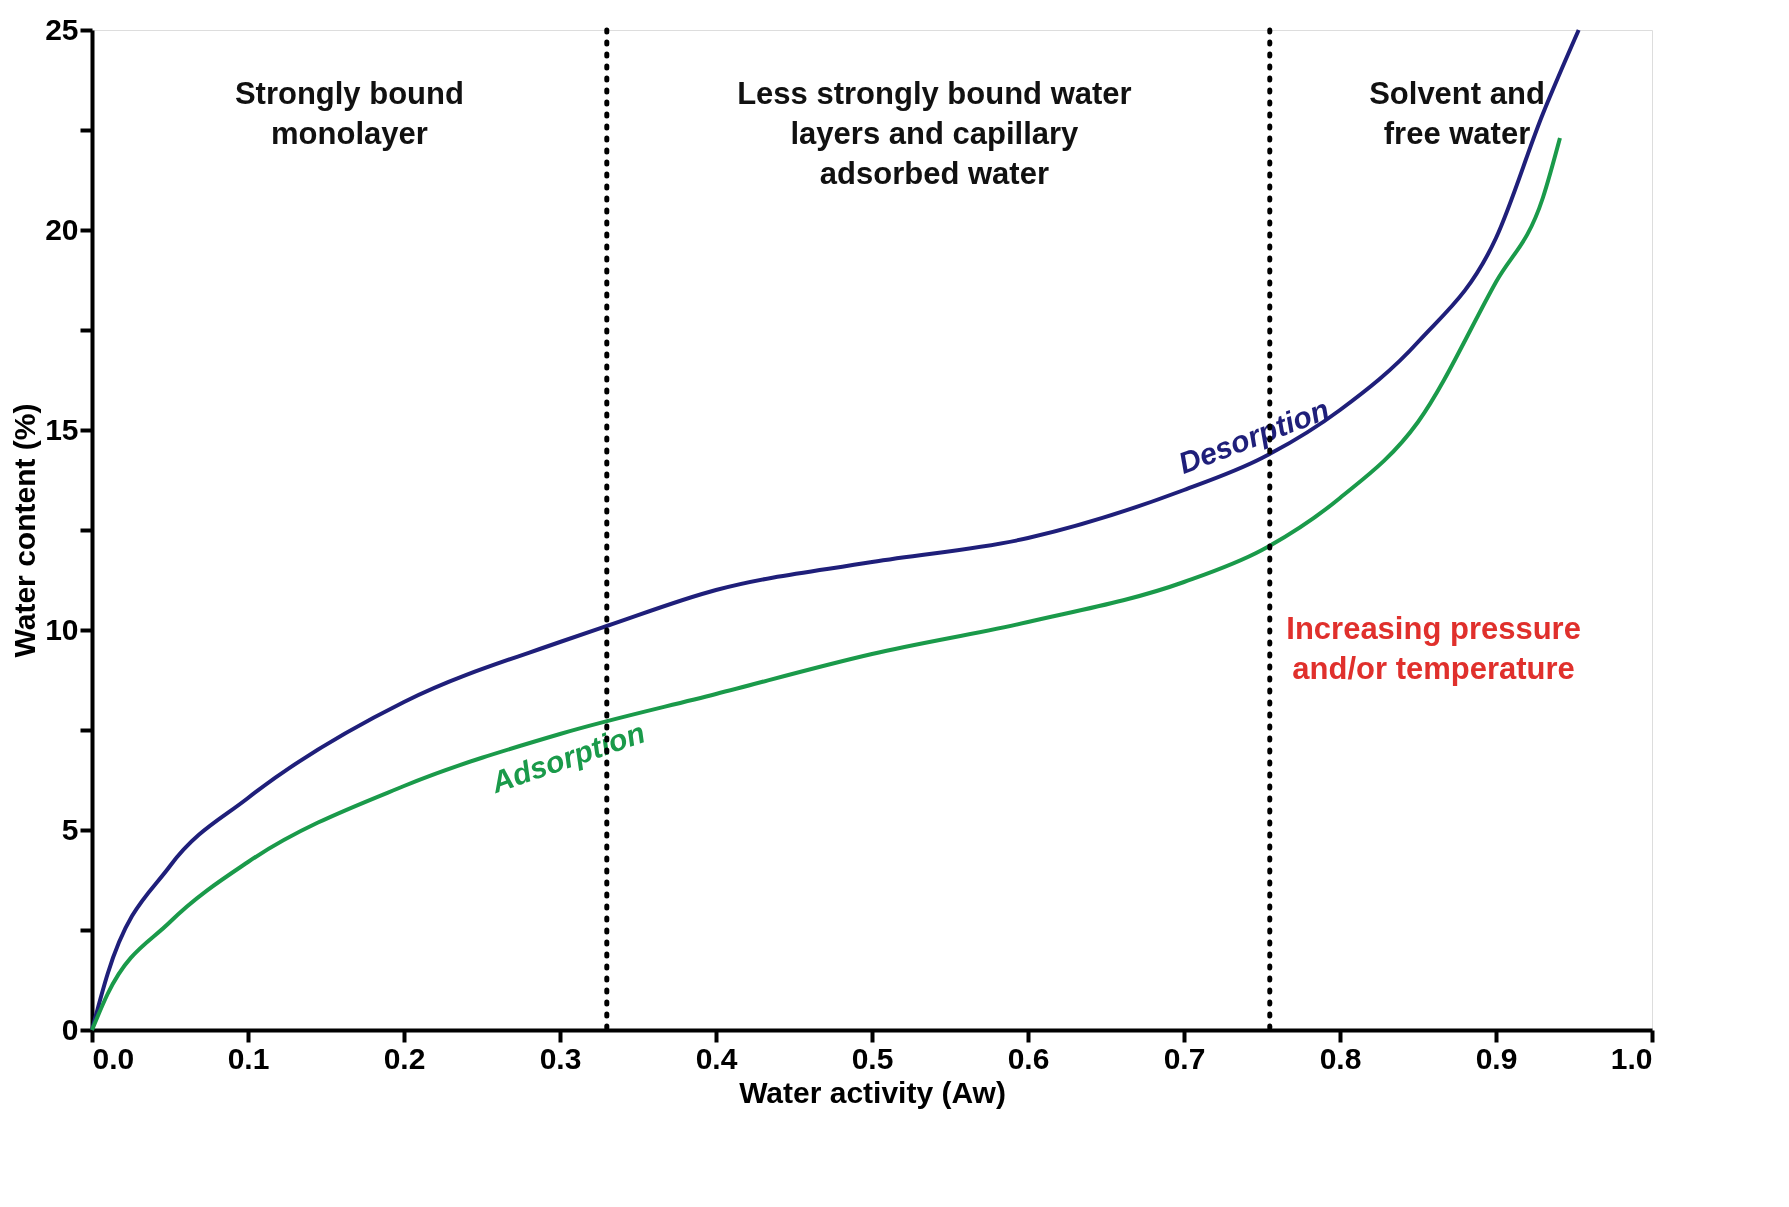  I want to click on x-tick-label: 0.0, so click(113, 1058).